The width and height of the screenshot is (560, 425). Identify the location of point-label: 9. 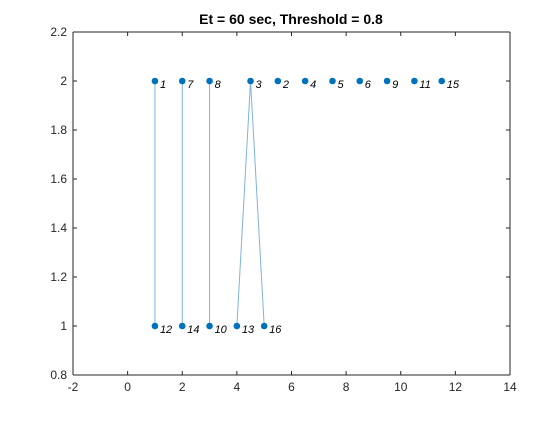
(395, 85).